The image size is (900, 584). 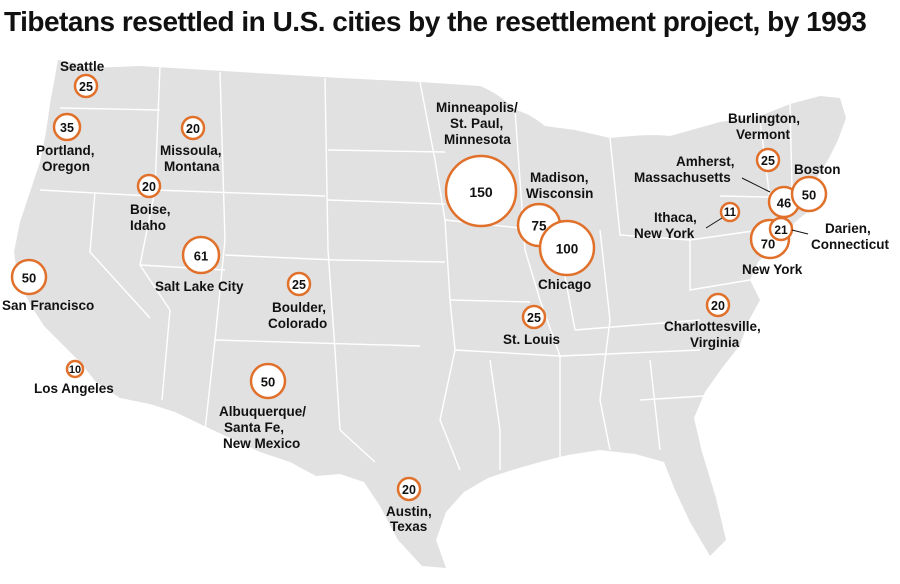 What do you see at coordinates (809, 195) in the screenshot?
I see `city-boston-count: 50` at bounding box center [809, 195].